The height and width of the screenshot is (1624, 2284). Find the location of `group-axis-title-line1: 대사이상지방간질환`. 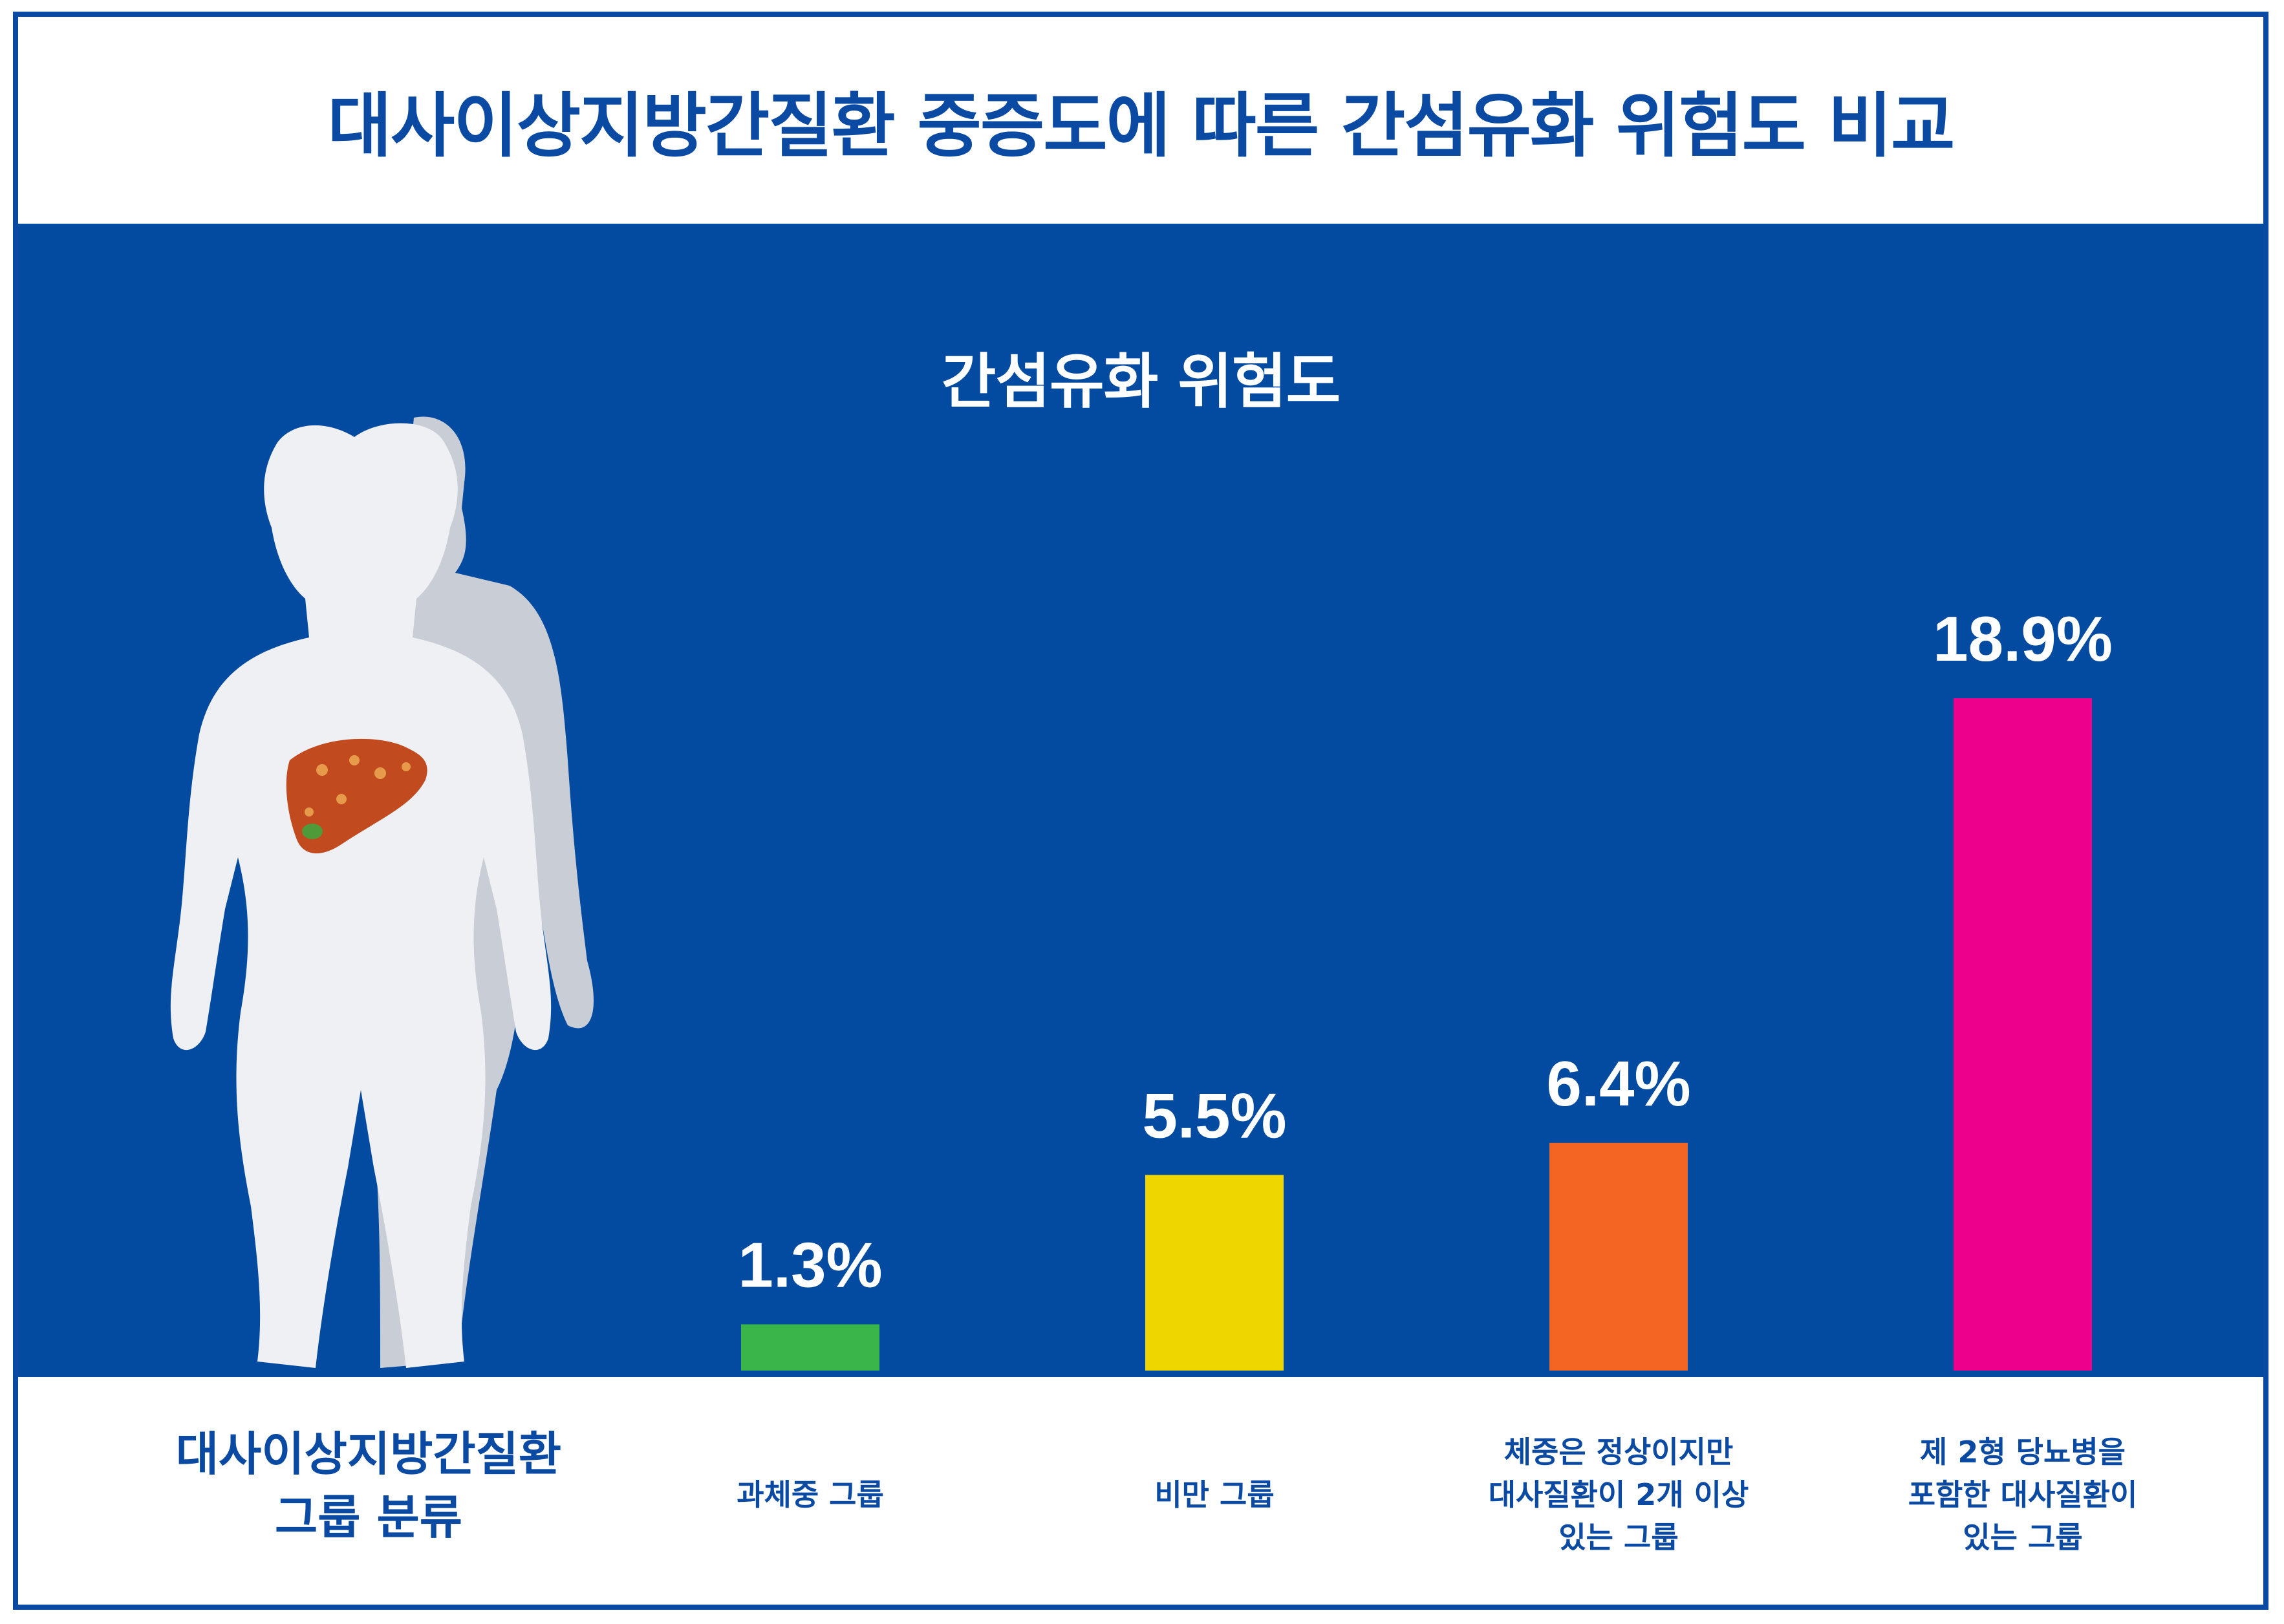

group-axis-title-line1: 대사이상지방간질환 is located at coordinates (368, 1454).